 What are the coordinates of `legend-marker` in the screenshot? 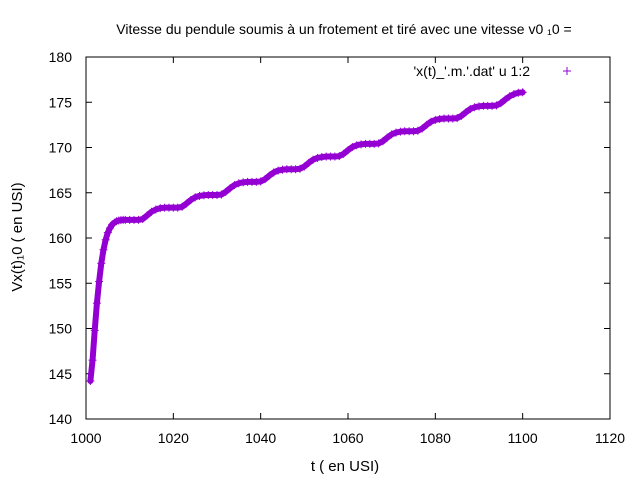 It's located at (567, 71).